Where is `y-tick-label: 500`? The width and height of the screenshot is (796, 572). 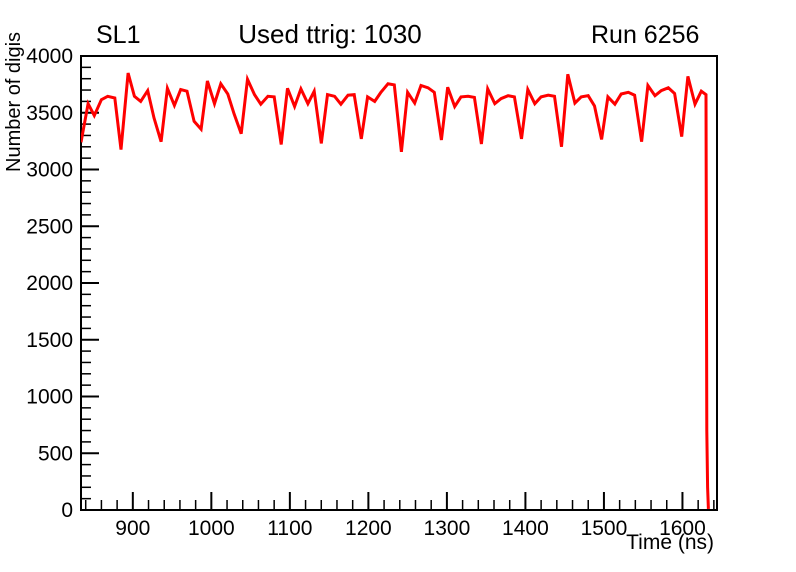
y-tick-label: 500 is located at coordinates (55, 453).